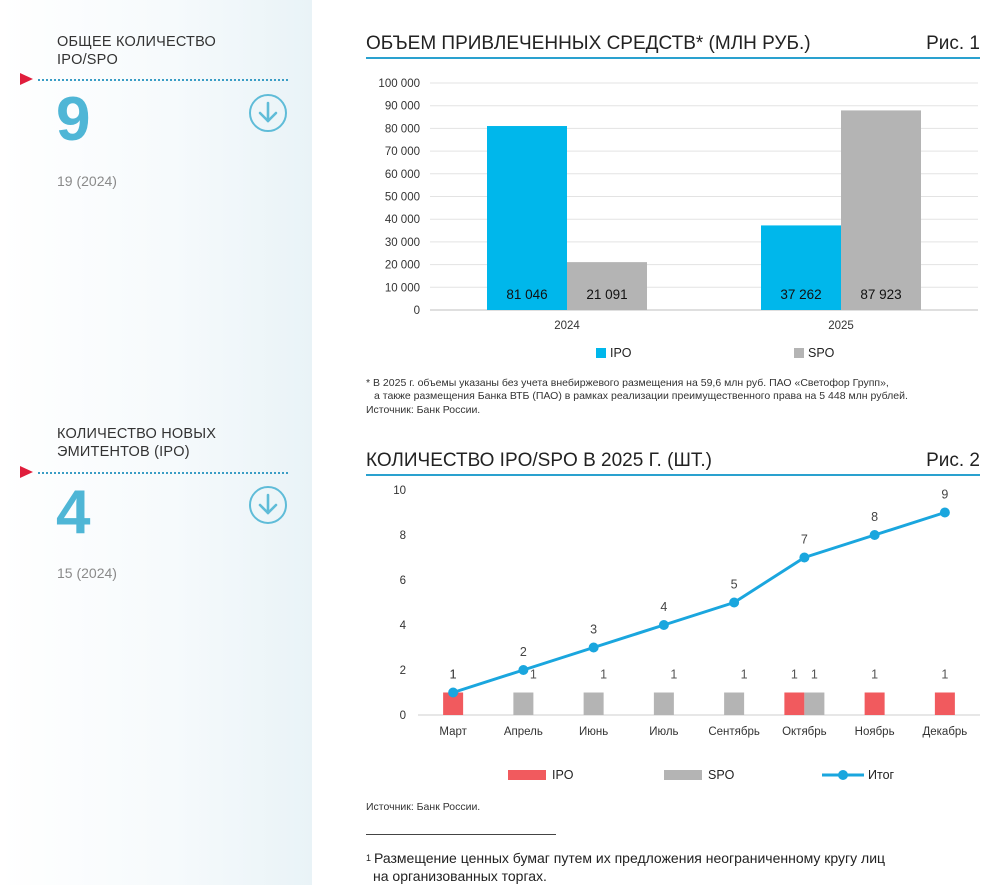 The image size is (1000, 885). I want to click on fig2-number: Рис. 2, so click(953, 460).